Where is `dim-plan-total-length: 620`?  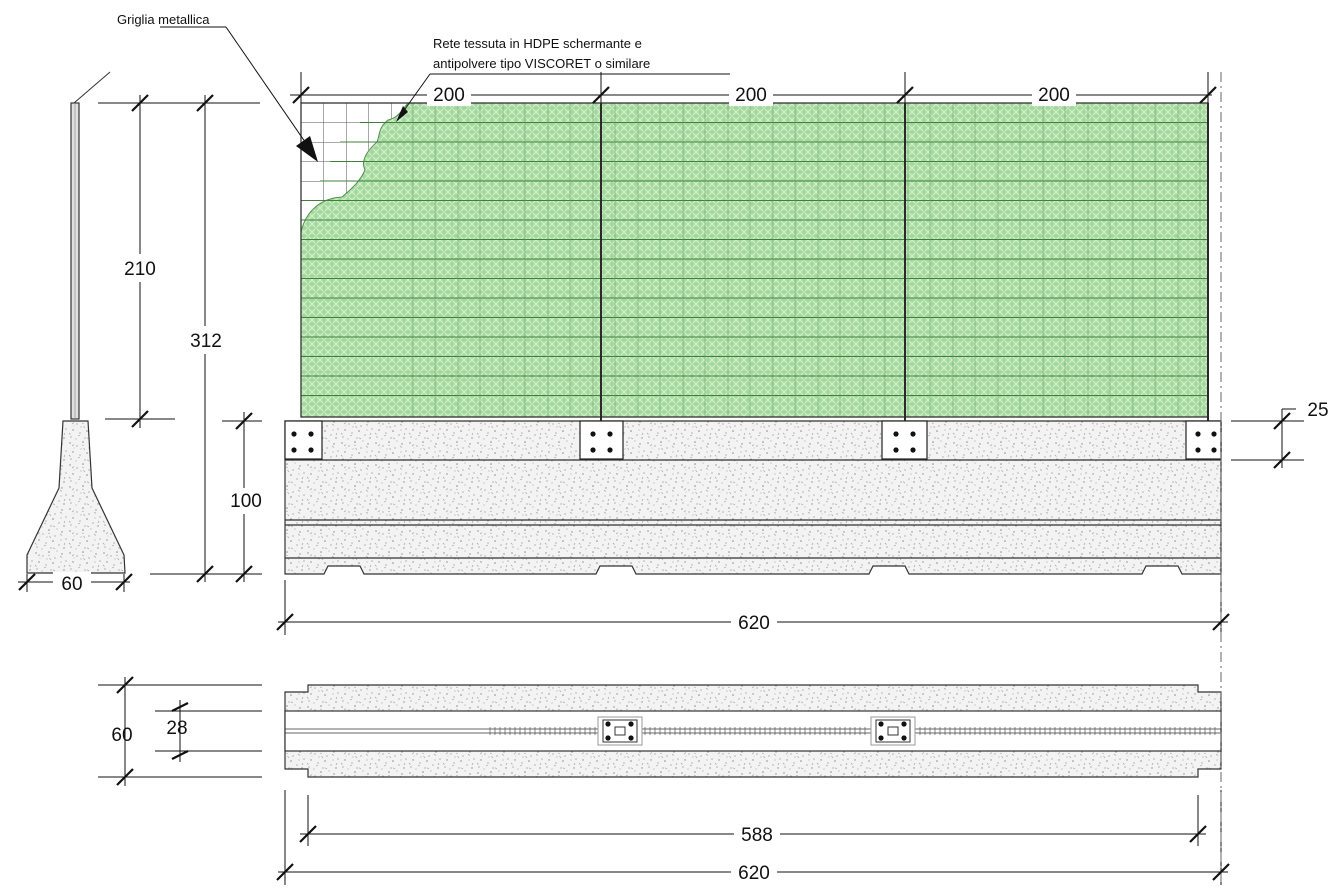 dim-plan-total-length: 620 is located at coordinates (754, 873).